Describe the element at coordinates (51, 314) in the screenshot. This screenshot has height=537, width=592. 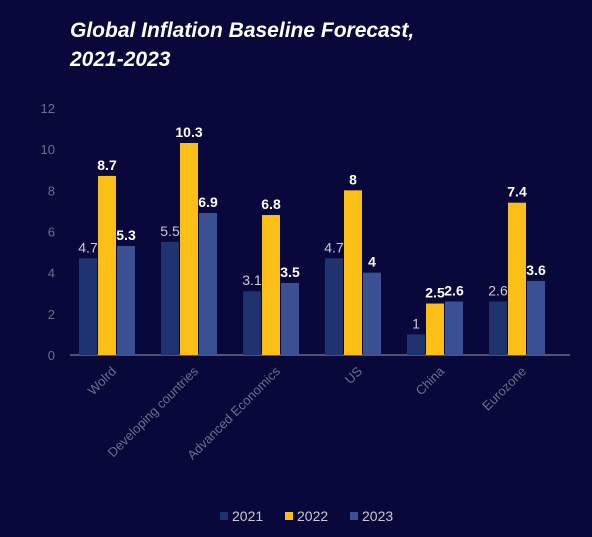
I see `y-tick-label: 2` at that location.